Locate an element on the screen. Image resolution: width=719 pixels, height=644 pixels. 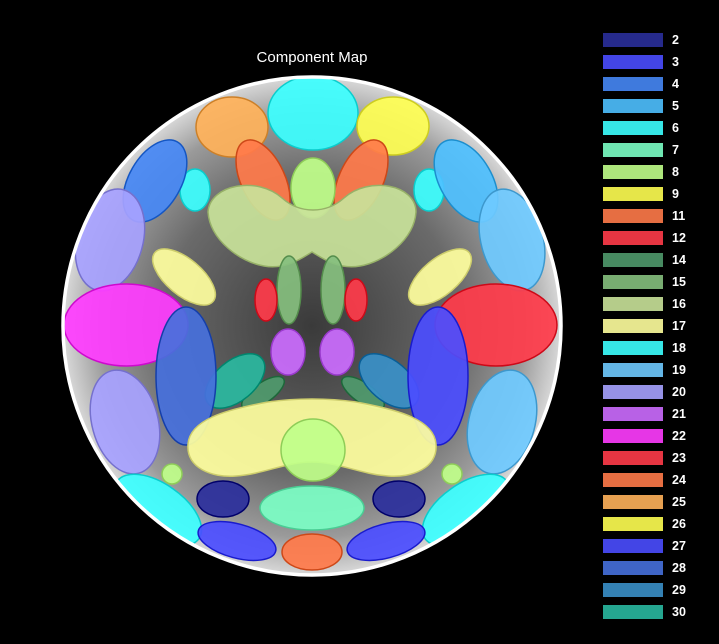
legend-item-23: 23 is located at coordinates (644, 458).